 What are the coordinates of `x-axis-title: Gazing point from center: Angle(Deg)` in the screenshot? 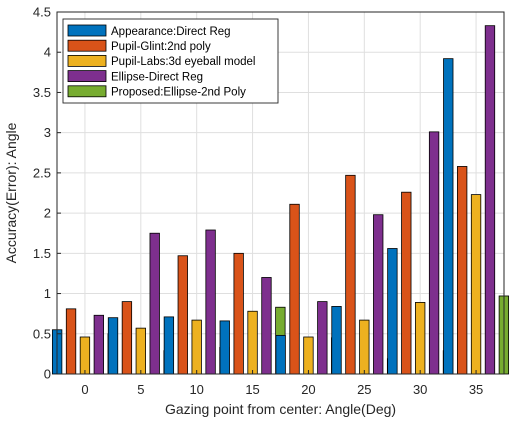 It's located at (280, 409).